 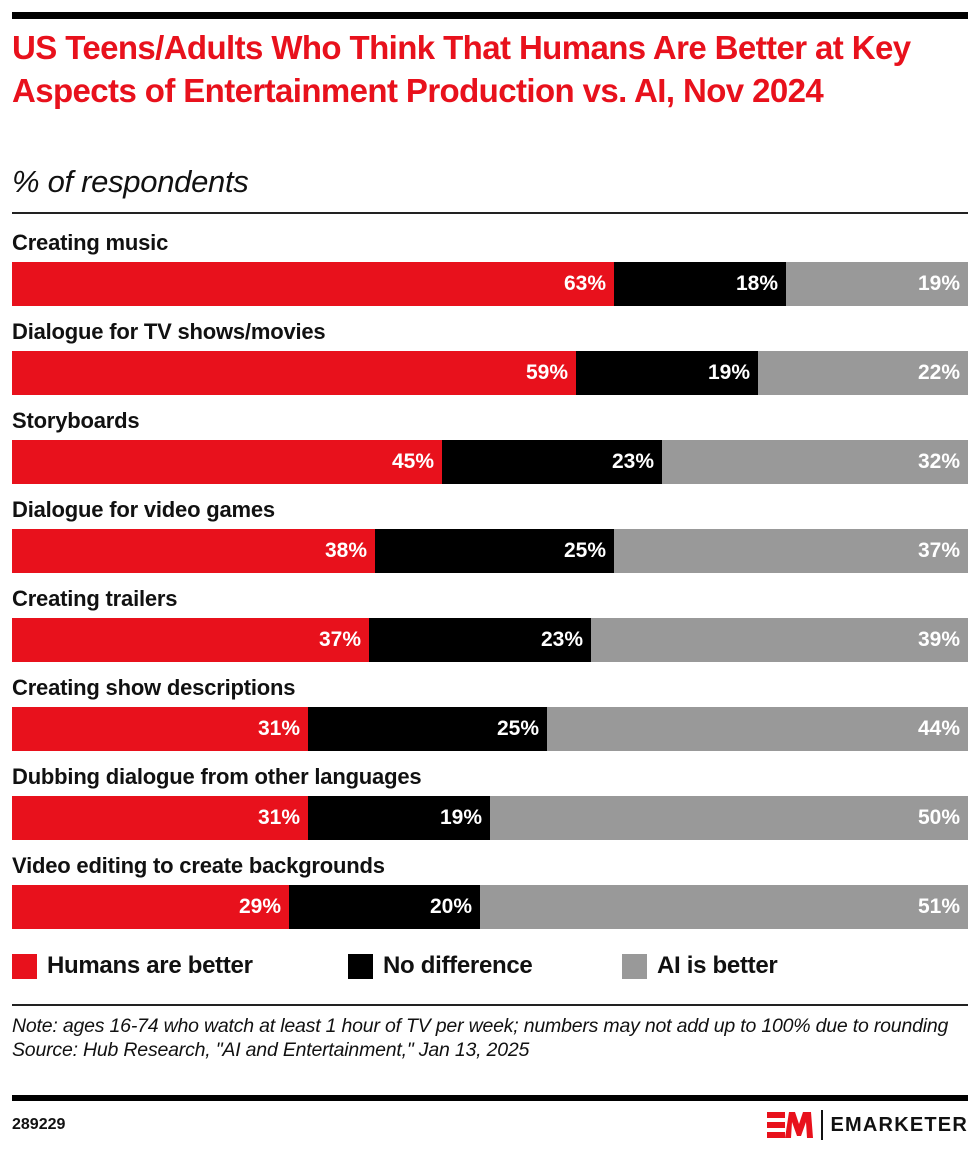 I want to click on data-label-humans: 63%, so click(x=584, y=283).